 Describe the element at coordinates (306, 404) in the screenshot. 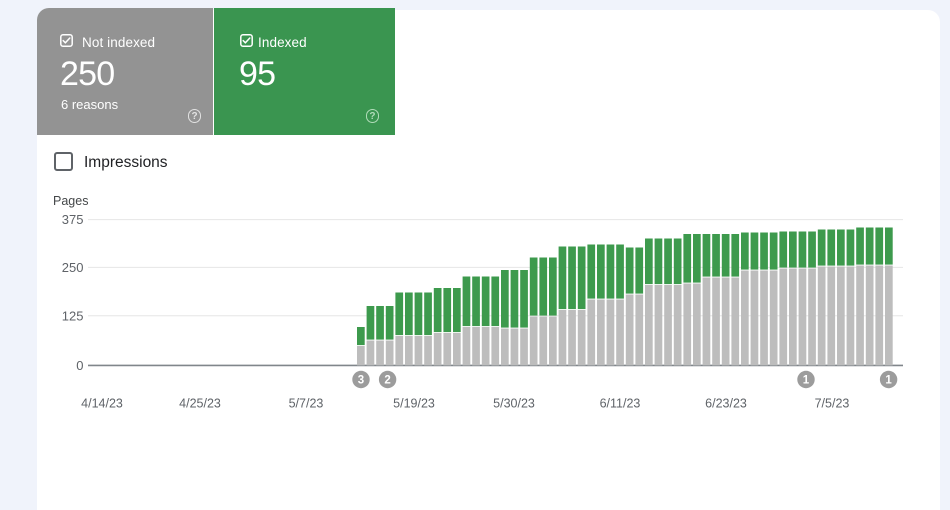

I see `svg-text: 5/7/23` at that location.